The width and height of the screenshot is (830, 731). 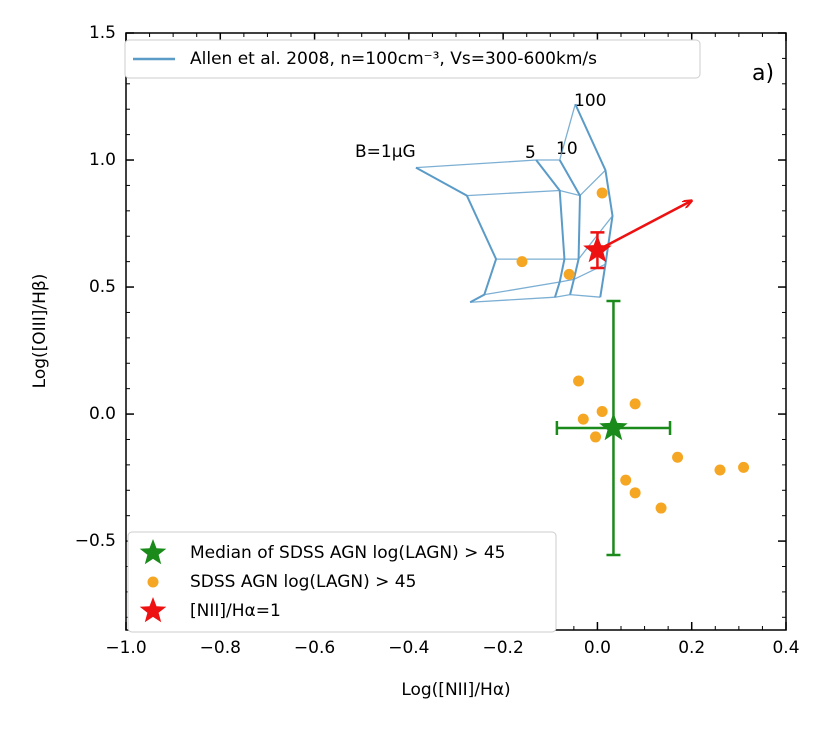 What do you see at coordinates (785, 648) in the screenshot?
I see `x-tick-label: 0.4` at bounding box center [785, 648].